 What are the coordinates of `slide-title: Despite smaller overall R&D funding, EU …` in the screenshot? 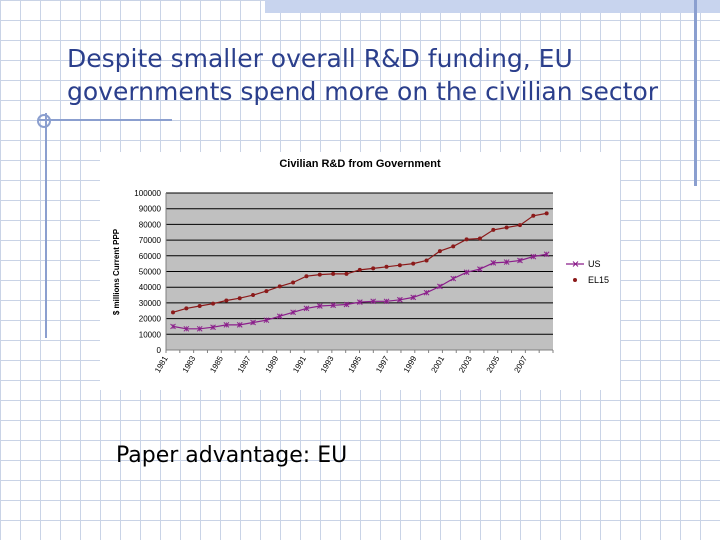 It's located at (377, 75).